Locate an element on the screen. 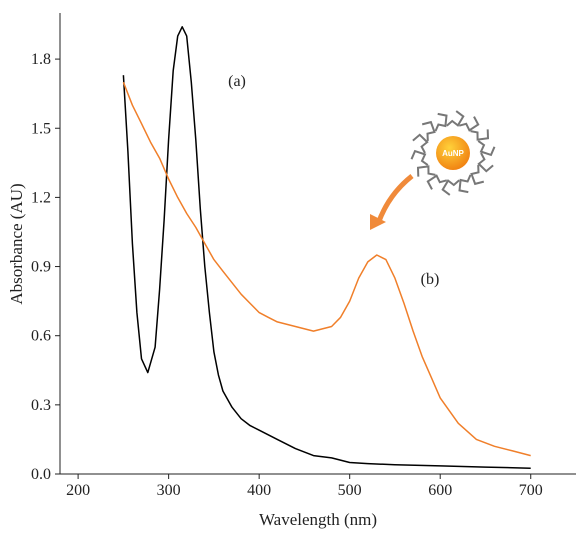 The image size is (578, 535). nanoparticle-icon is located at coordinates (433, 170).